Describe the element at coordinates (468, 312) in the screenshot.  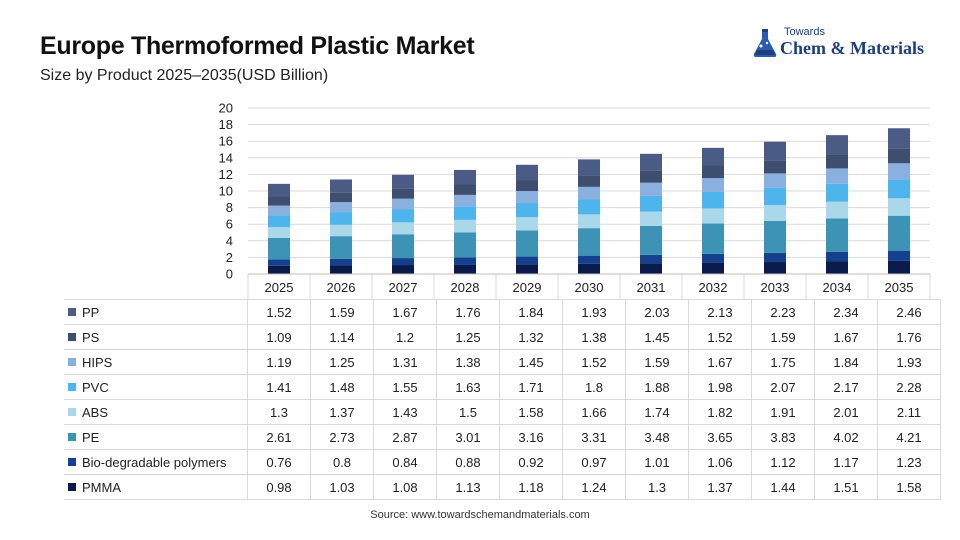
I see `data-label: 1.76` at that location.